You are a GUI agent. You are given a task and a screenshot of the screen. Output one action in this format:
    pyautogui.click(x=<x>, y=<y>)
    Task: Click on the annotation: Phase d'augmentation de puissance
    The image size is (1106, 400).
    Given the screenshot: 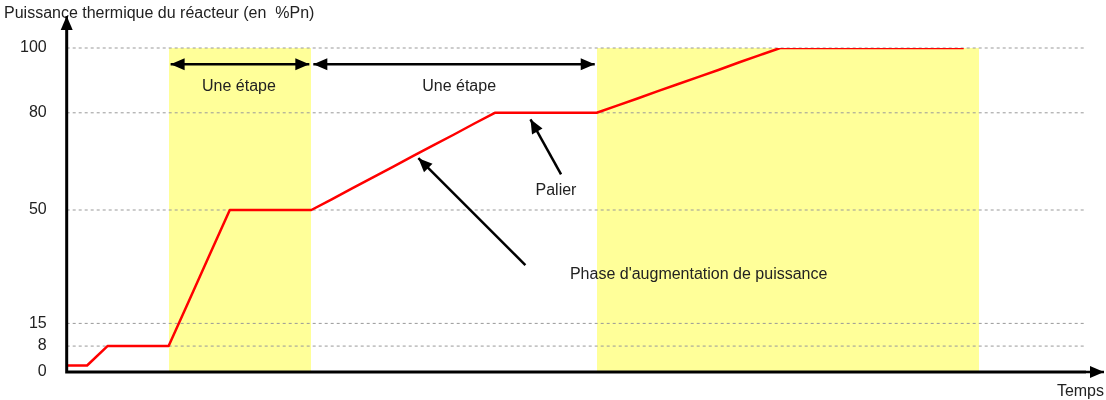 What is the action you would take?
    pyautogui.click(x=698, y=274)
    